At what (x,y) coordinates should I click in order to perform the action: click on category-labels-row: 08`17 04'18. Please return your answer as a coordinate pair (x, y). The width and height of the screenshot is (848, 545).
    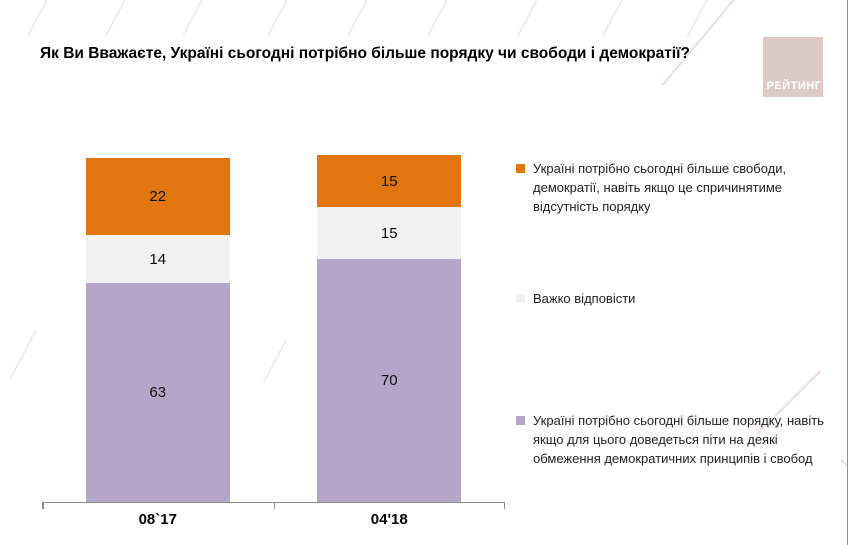
    Looking at the image, I should click on (423, 523).